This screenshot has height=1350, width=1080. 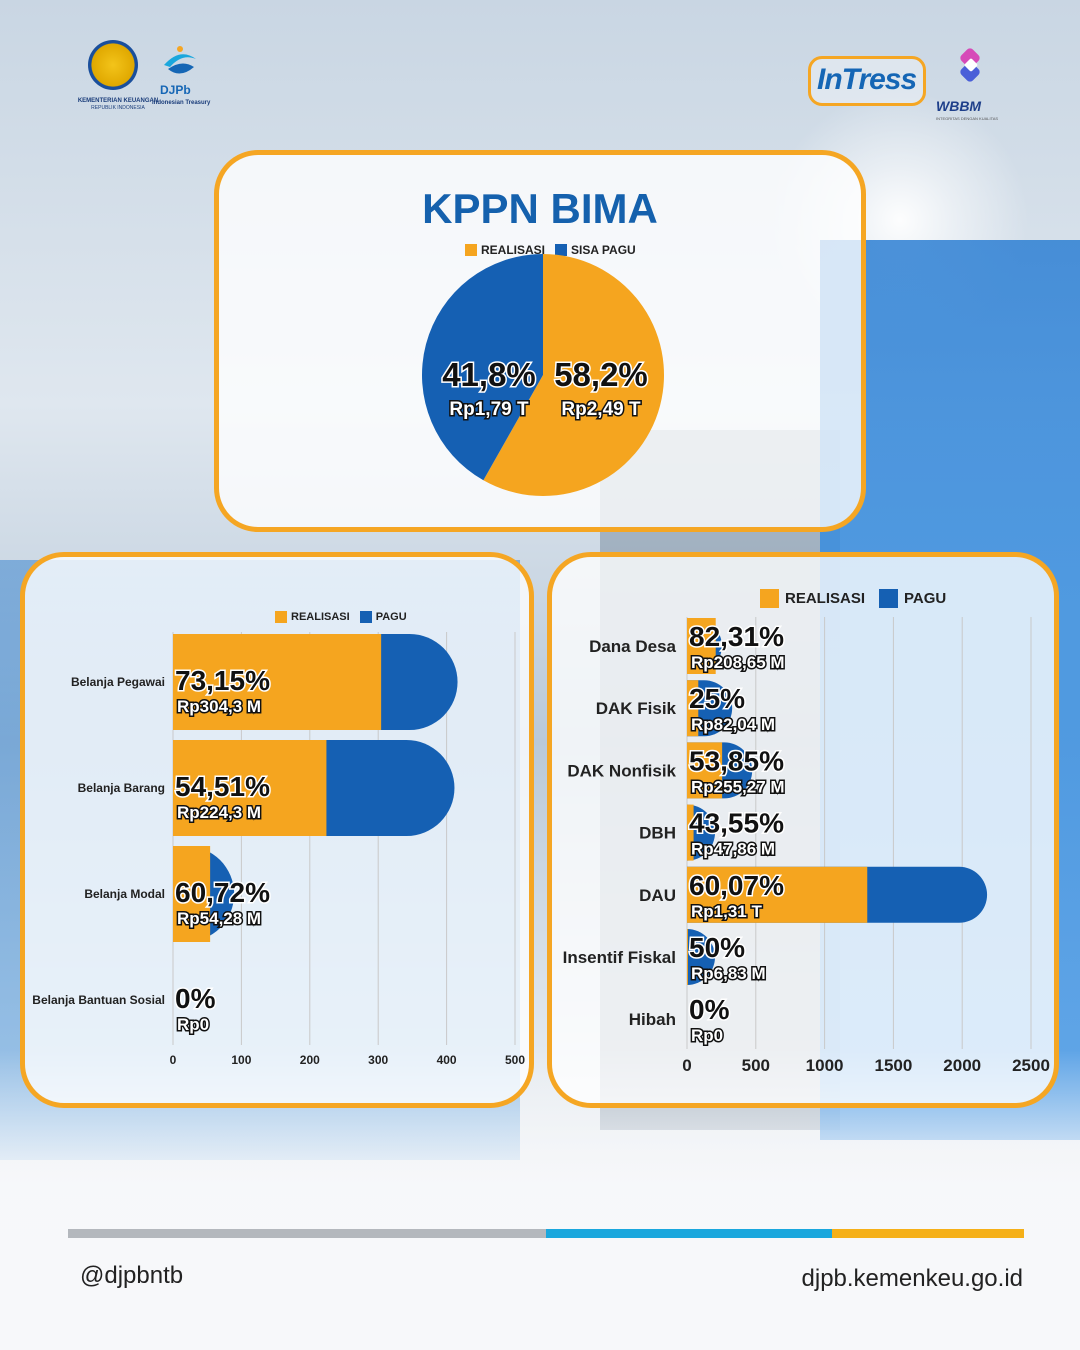 What do you see at coordinates (717, 698) in the screenshot?
I see `bar-percent-label: 25%` at bounding box center [717, 698].